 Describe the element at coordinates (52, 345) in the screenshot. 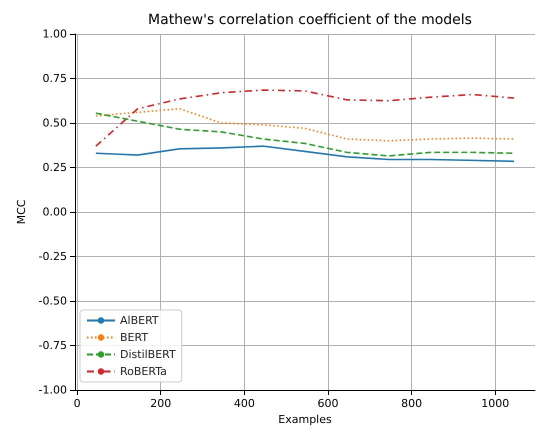

I see `y-tick-label: -0.75` at that location.